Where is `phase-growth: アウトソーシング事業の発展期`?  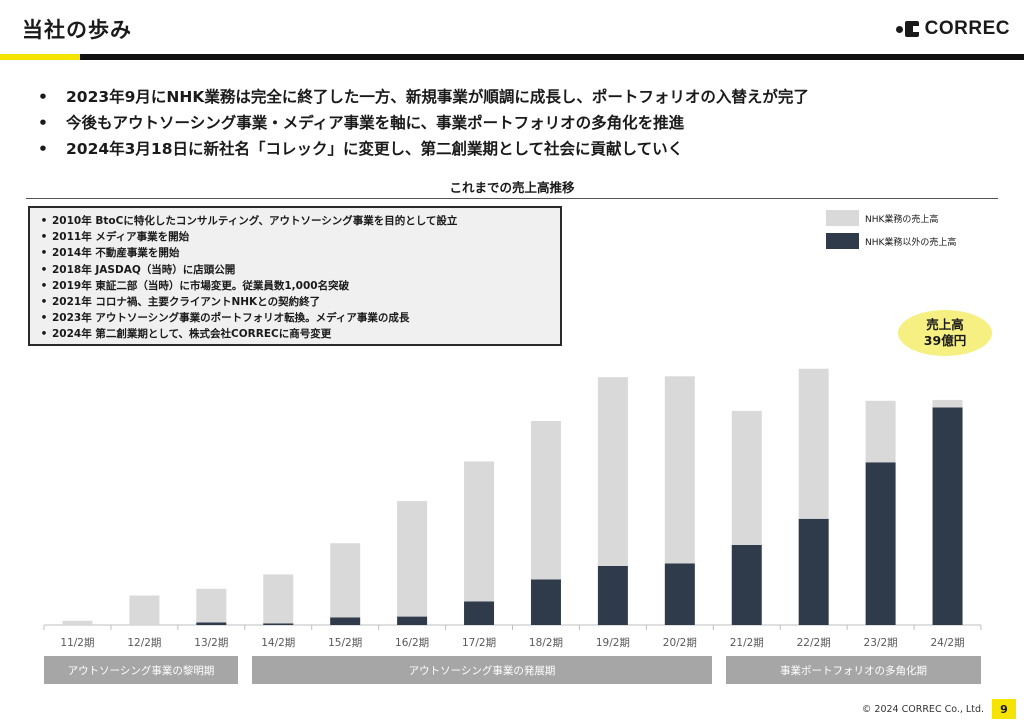 phase-growth: アウトソーシング事業の発展期 is located at coordinates (482, 670).